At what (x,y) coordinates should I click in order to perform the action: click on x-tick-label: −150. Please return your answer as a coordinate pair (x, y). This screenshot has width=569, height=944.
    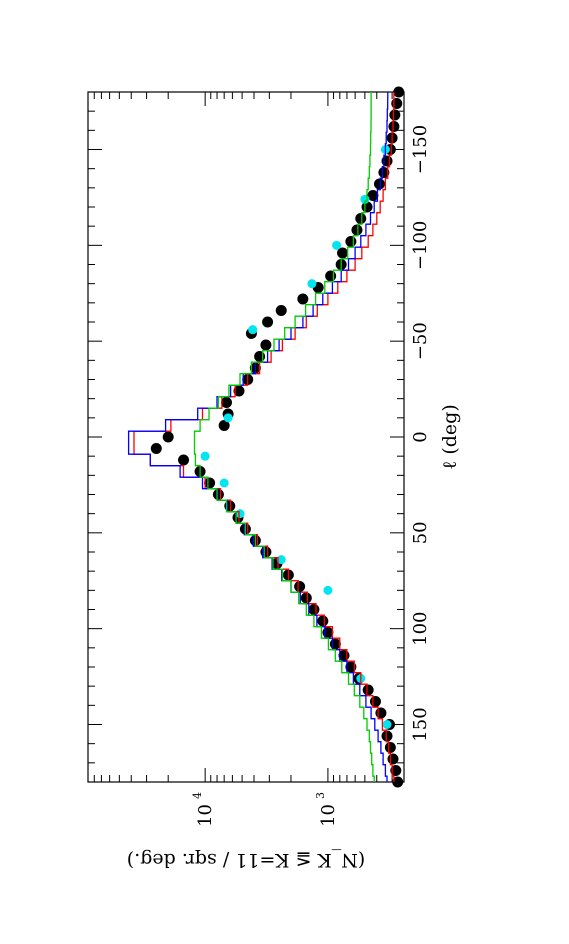
    Looking at the image, I should click on (420, 149).